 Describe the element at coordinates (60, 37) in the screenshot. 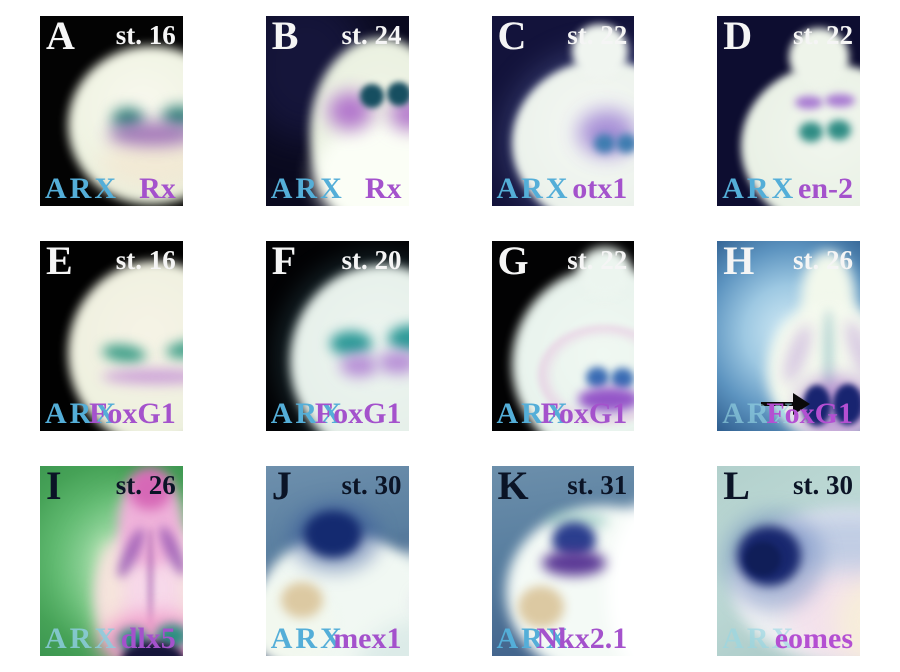

I see `panel-letter: A` at that location.